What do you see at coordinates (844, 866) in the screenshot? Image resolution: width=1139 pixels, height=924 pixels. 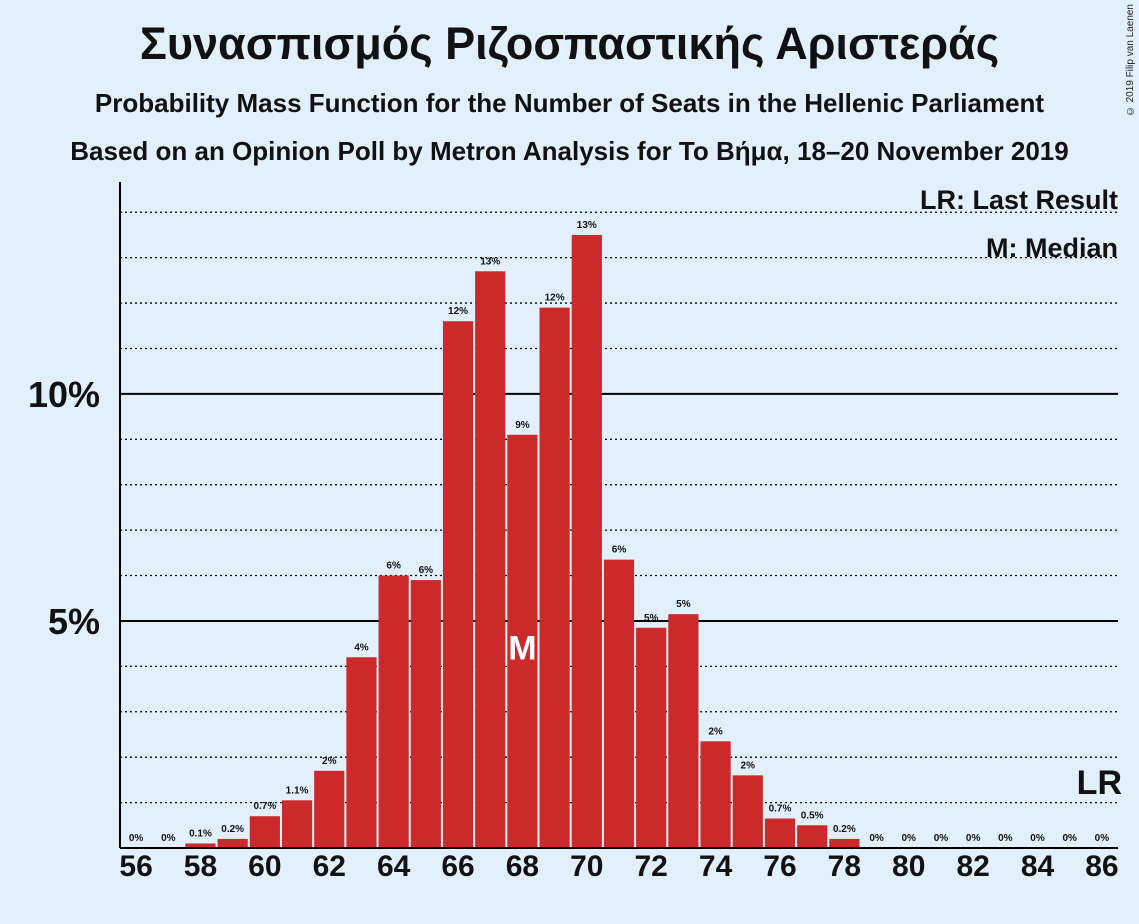 I see `x-tick-78: 78` at bounding box center [844, 866].